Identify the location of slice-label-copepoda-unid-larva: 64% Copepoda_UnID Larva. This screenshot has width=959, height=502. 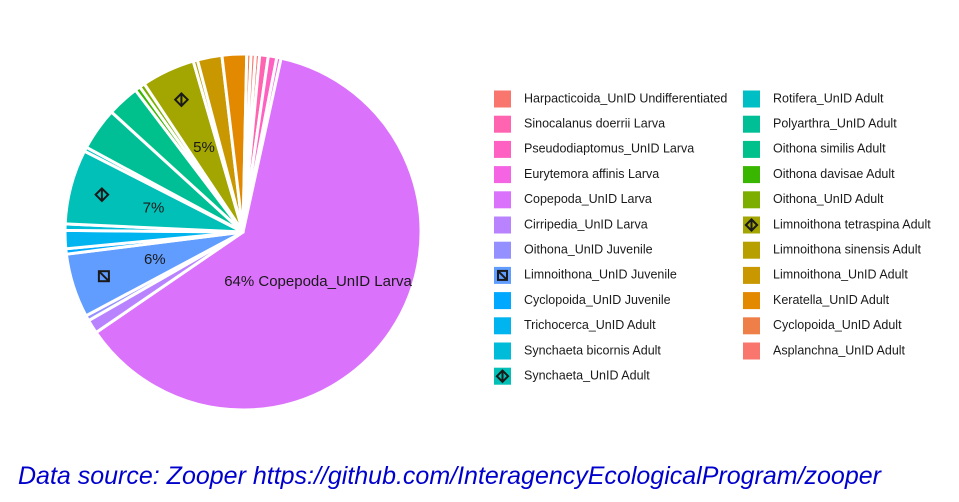
(318, 281).